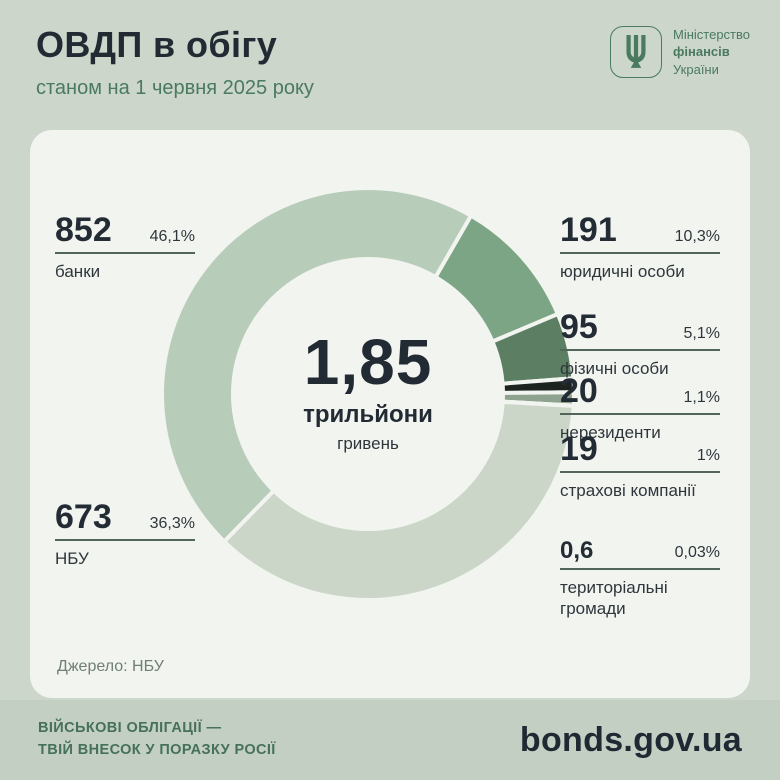  I want to click on label-insurance-companies-pct: 1%, so click(708, 456).